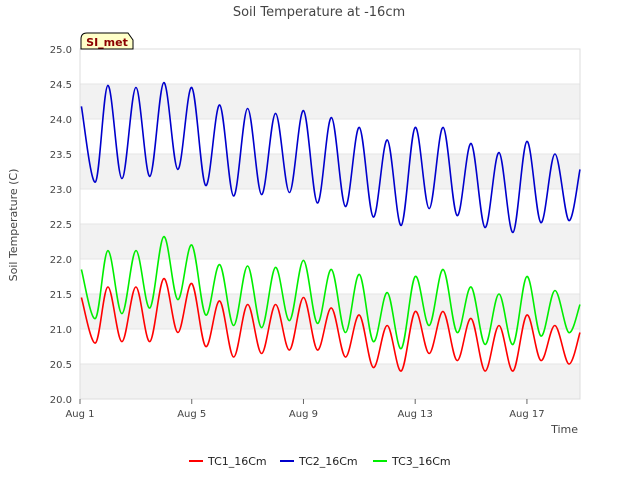 This screenshot has height=480, width=640. I want to click on y-tick-label: 22.5, so click(61, 225).